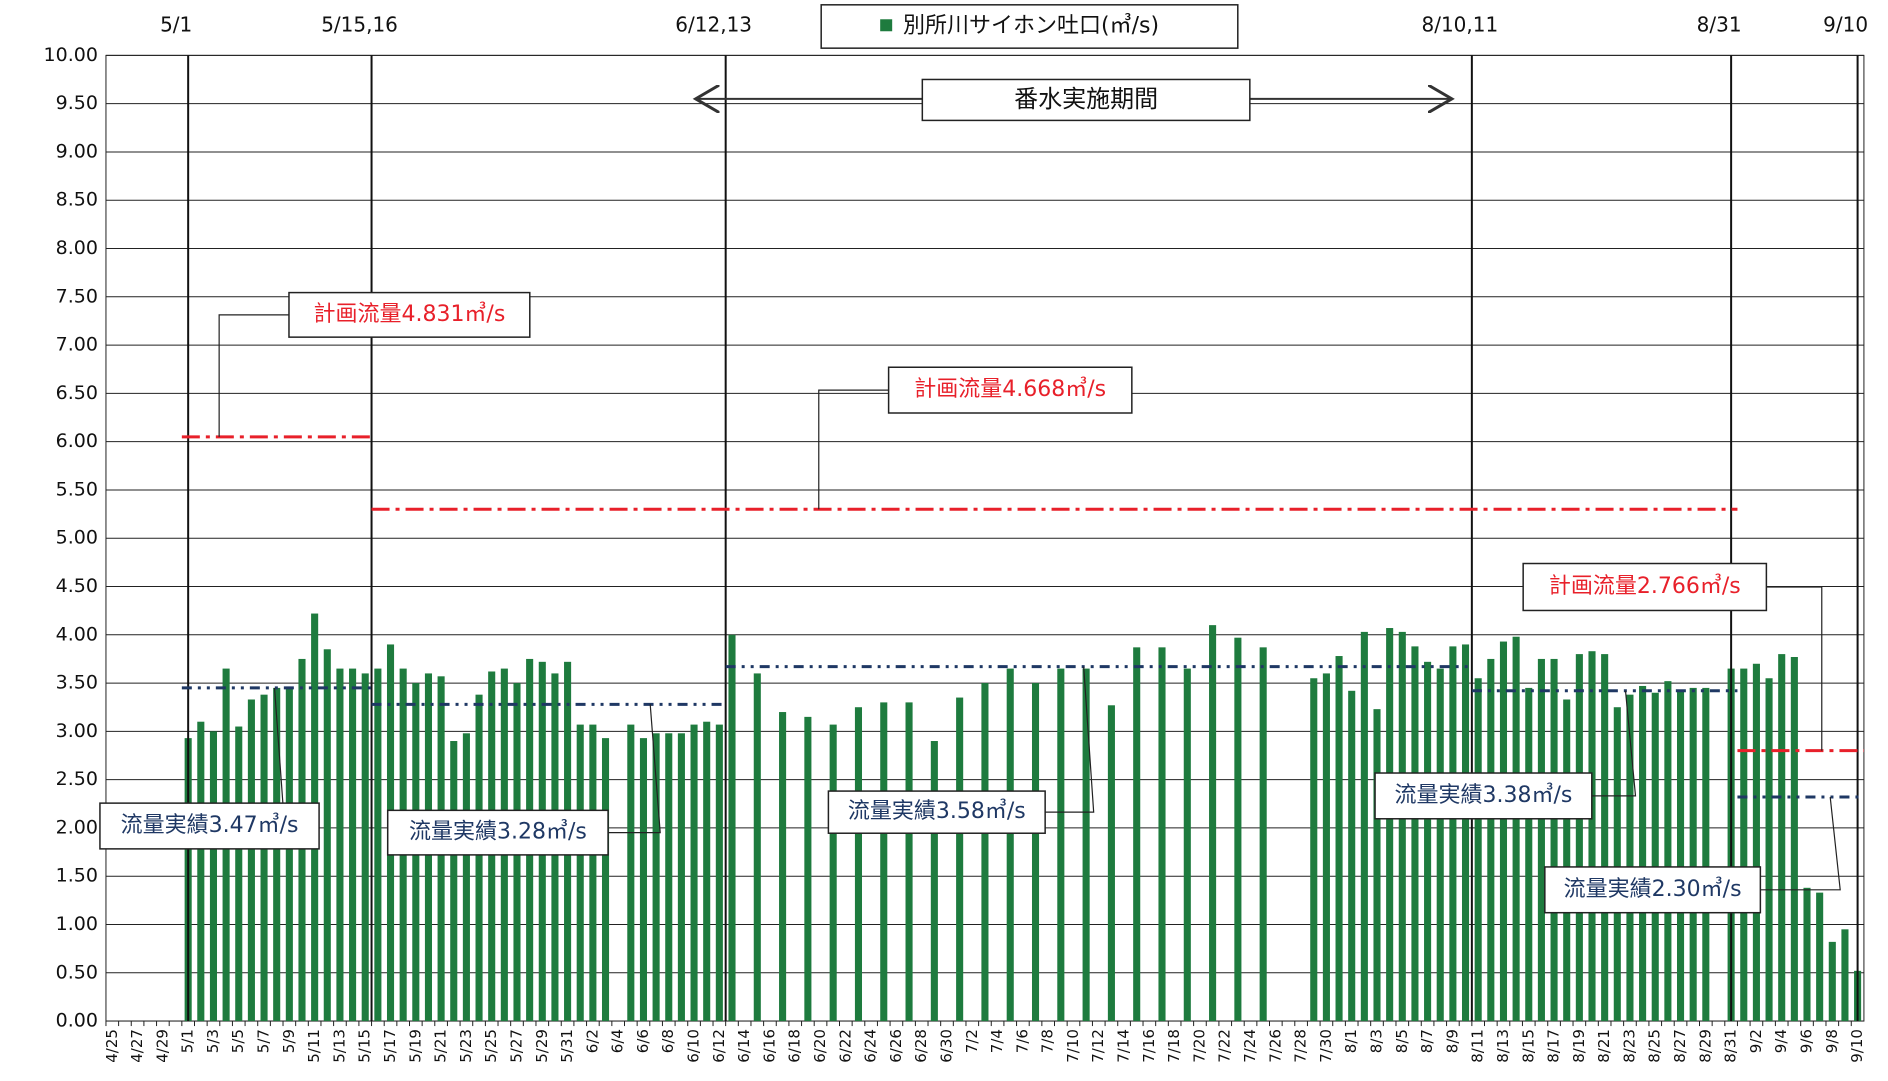  Describe the element at coordinates (77, 876) in the screenshot. I see `y-tick-label: 1.50` at that location.